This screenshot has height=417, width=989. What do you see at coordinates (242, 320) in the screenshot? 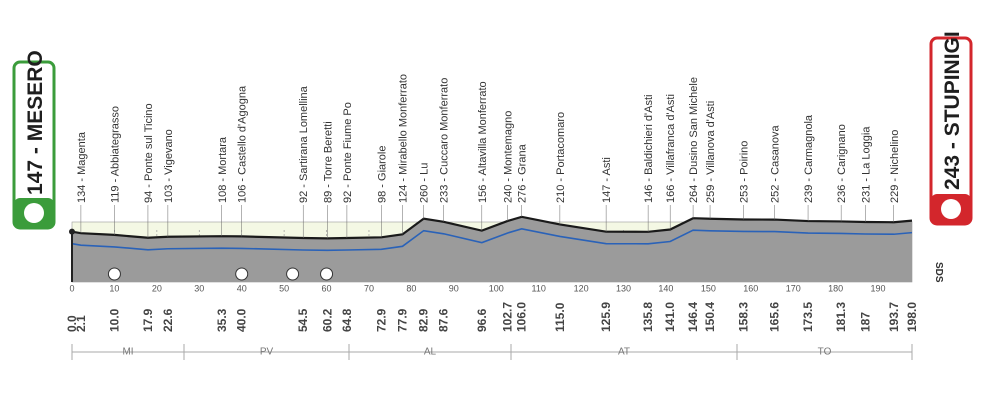
I see `km-label: 40.0` at bounding box center [242, 320].